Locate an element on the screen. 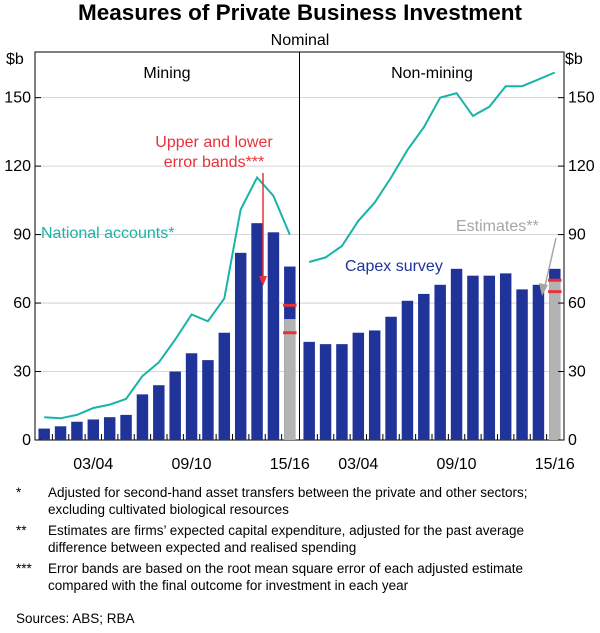 The width and height of the screenshot is (600, 633). estimates-arrow is located at coordinates (550, 262).